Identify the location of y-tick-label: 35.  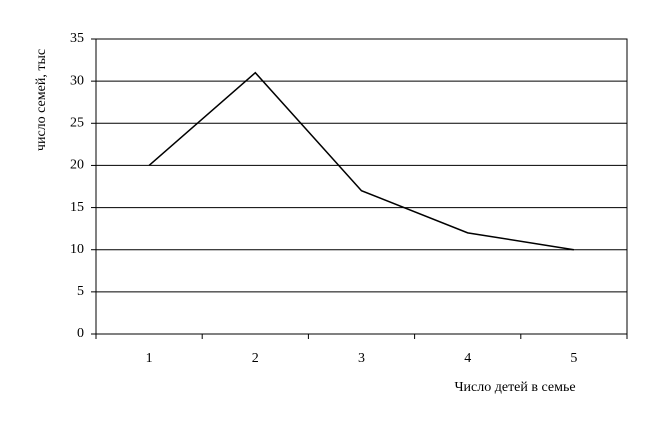
(77, 38).